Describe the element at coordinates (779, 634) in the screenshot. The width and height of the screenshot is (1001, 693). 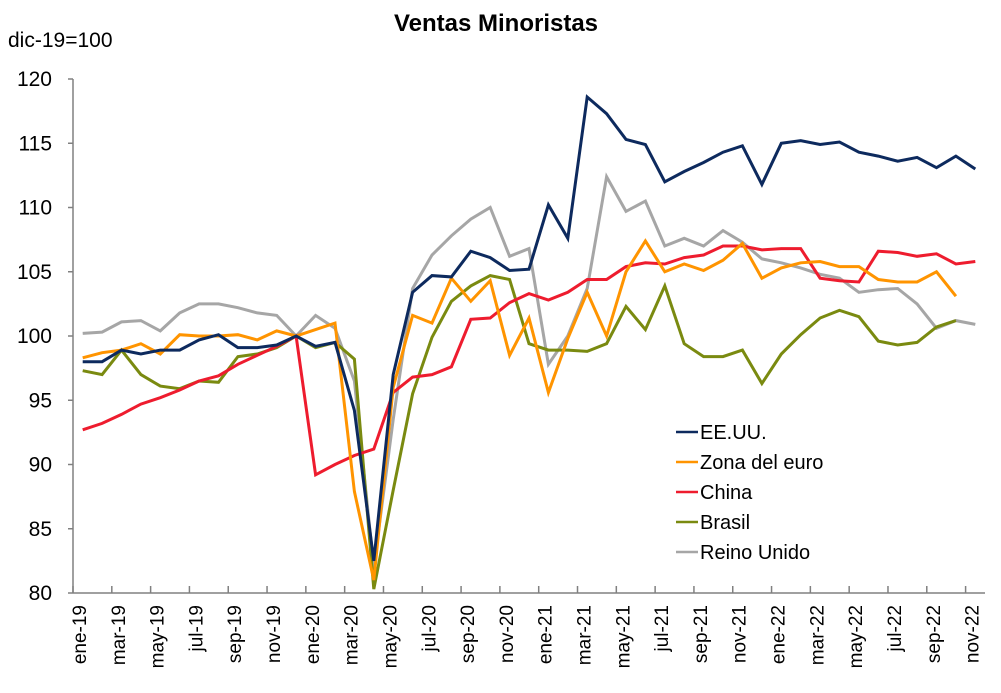
I see `x-tick-label: ene-22` at that location.